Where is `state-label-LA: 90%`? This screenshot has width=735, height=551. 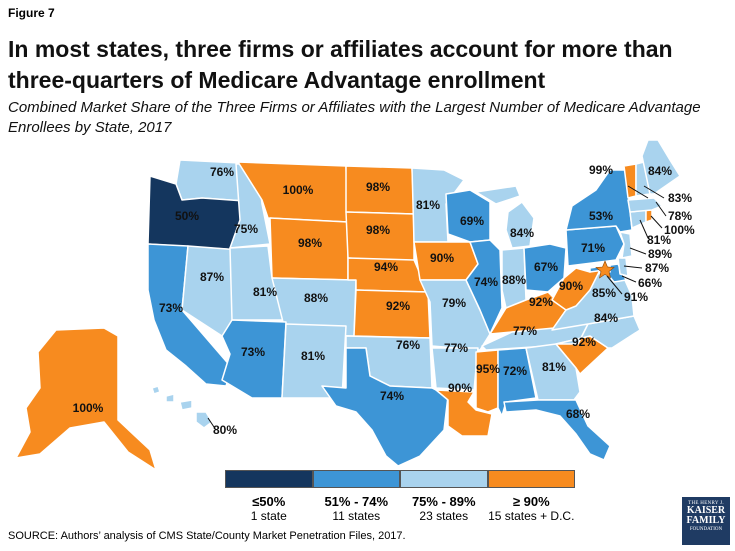
state-label-LA: 90% is located at coordinates (460, 388).